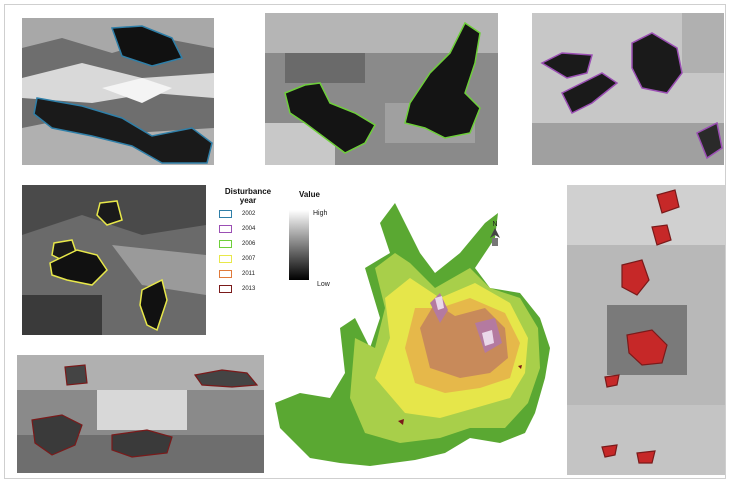 The height and width of the screenshot is (483, 731). I want to click on north-arrow-icon: N, so click(495, 233).